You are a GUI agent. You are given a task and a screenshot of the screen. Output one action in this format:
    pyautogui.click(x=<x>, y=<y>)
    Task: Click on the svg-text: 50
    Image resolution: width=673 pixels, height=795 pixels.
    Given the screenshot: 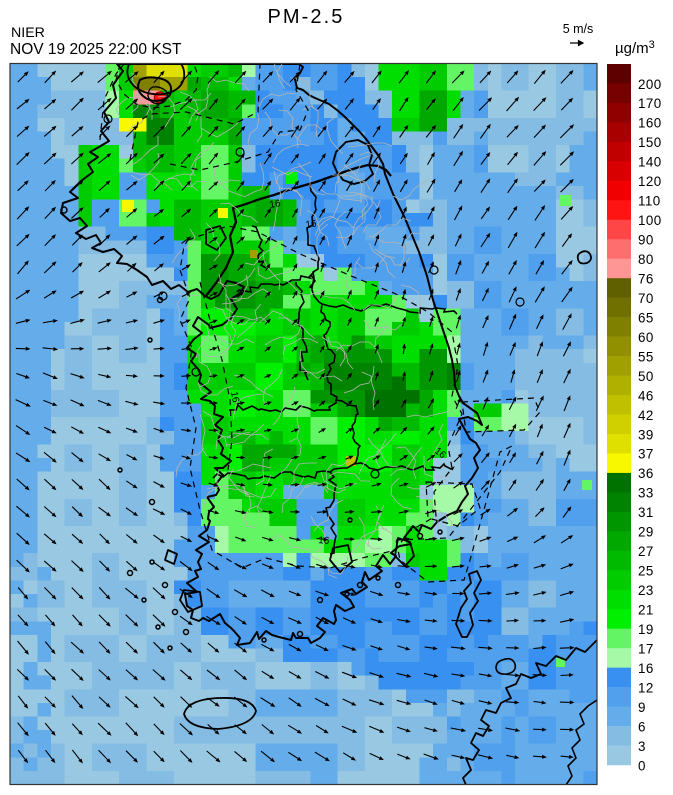 What is the action you would take?
    pyautogui.click(x=646, y=376)
    